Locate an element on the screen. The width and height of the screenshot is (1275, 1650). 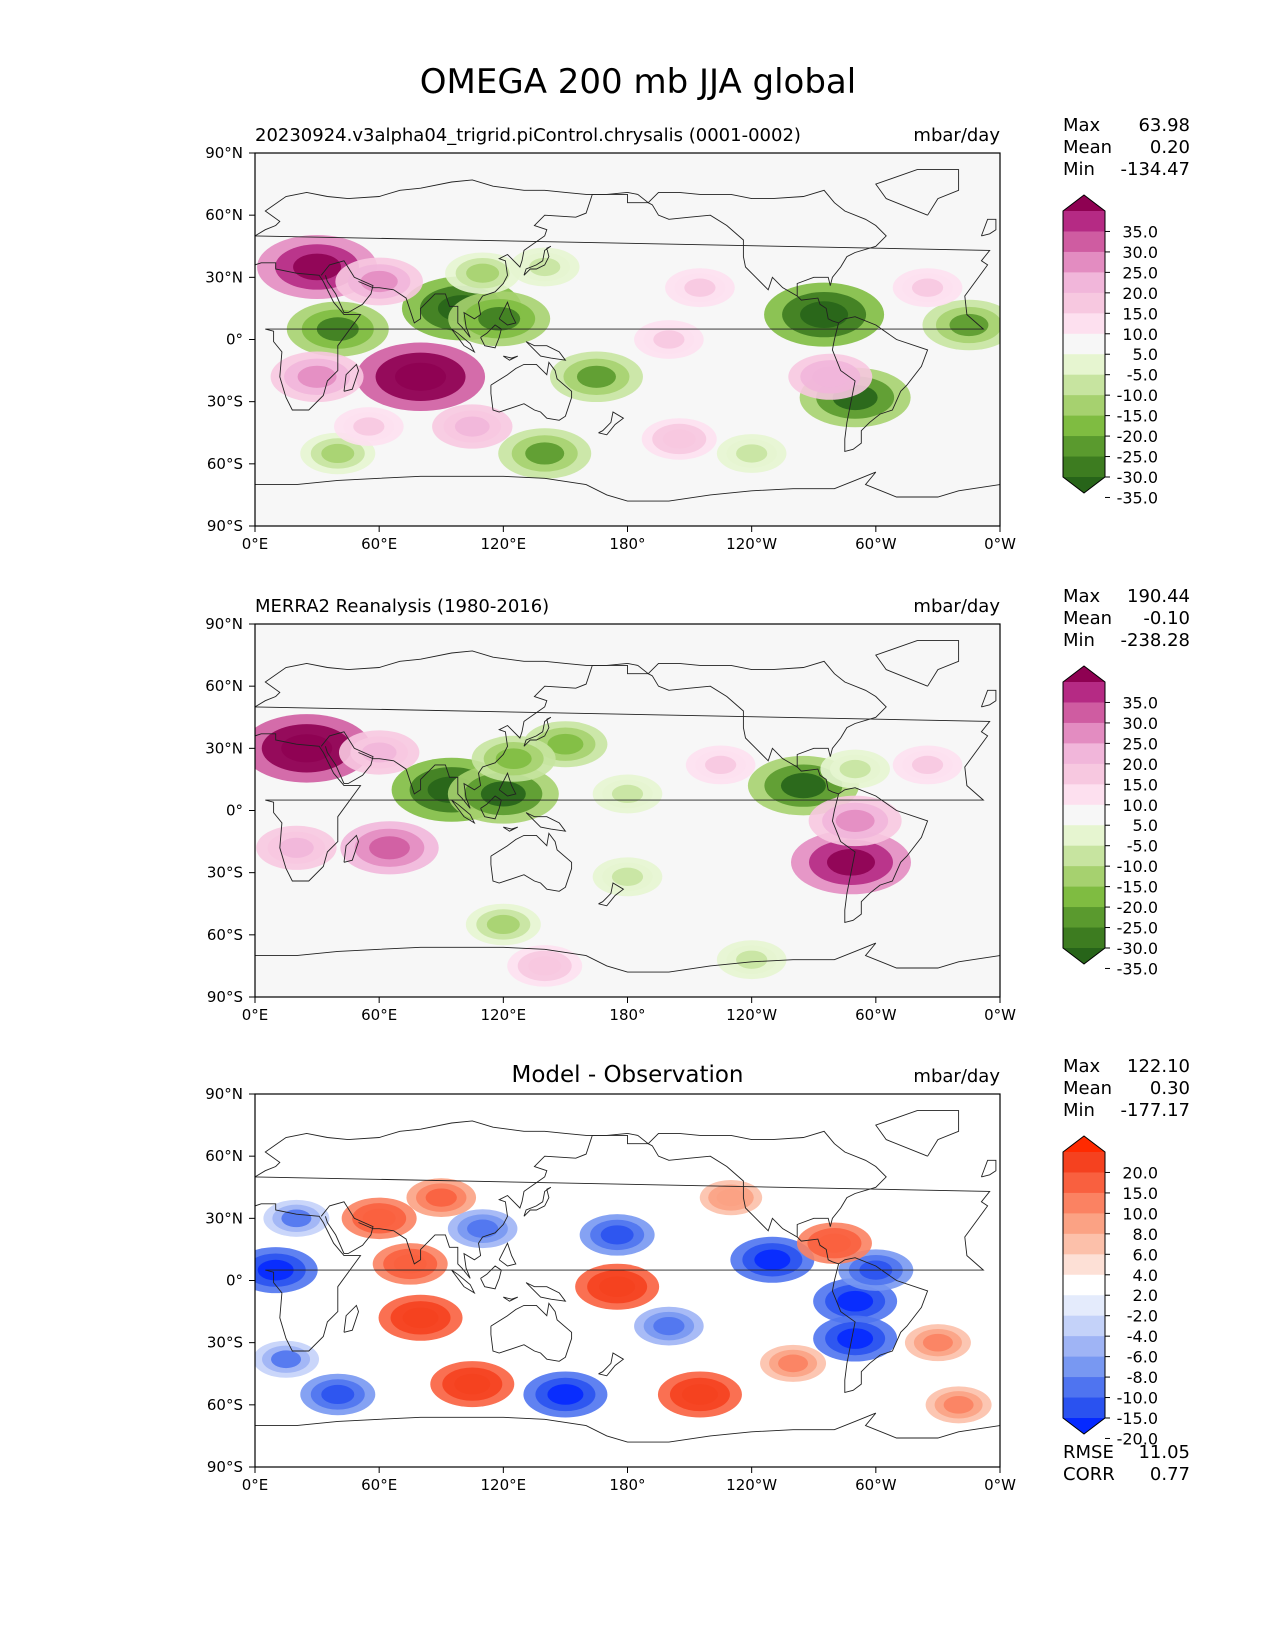
colorbar-tick-label: -35.0 is located at coordinates (1137, 497).